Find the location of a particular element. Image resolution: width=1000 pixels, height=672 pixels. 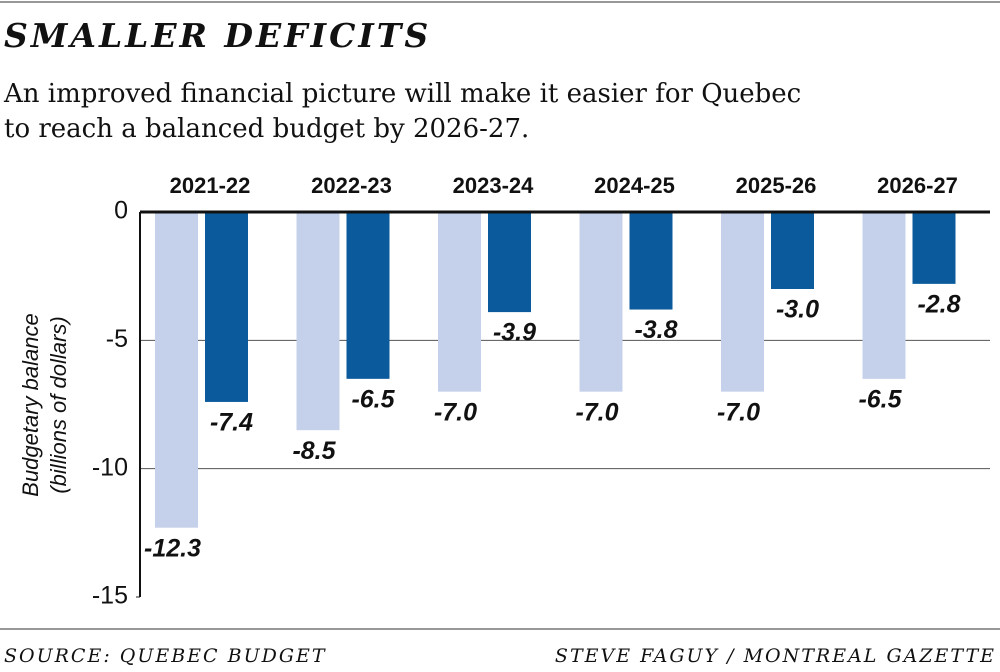

x-tick-label: 2022-23 is located at coordinates (351, 185).